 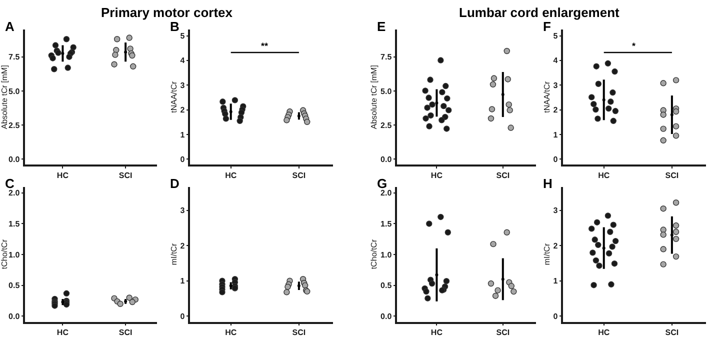 I want to click on chart-title: D, so click(x=175, y=183).